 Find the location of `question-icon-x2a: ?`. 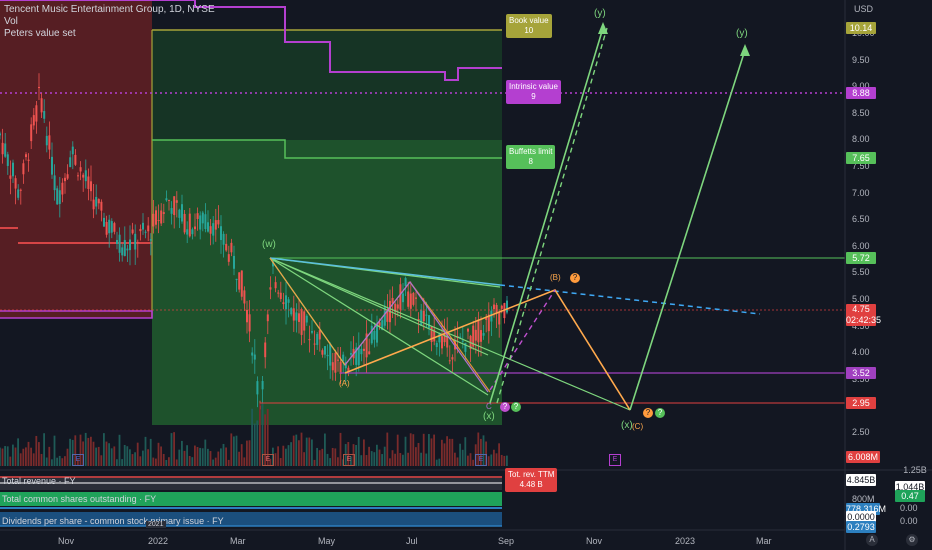

question-icon-x2a: ? is located at coordinates (648, 413).